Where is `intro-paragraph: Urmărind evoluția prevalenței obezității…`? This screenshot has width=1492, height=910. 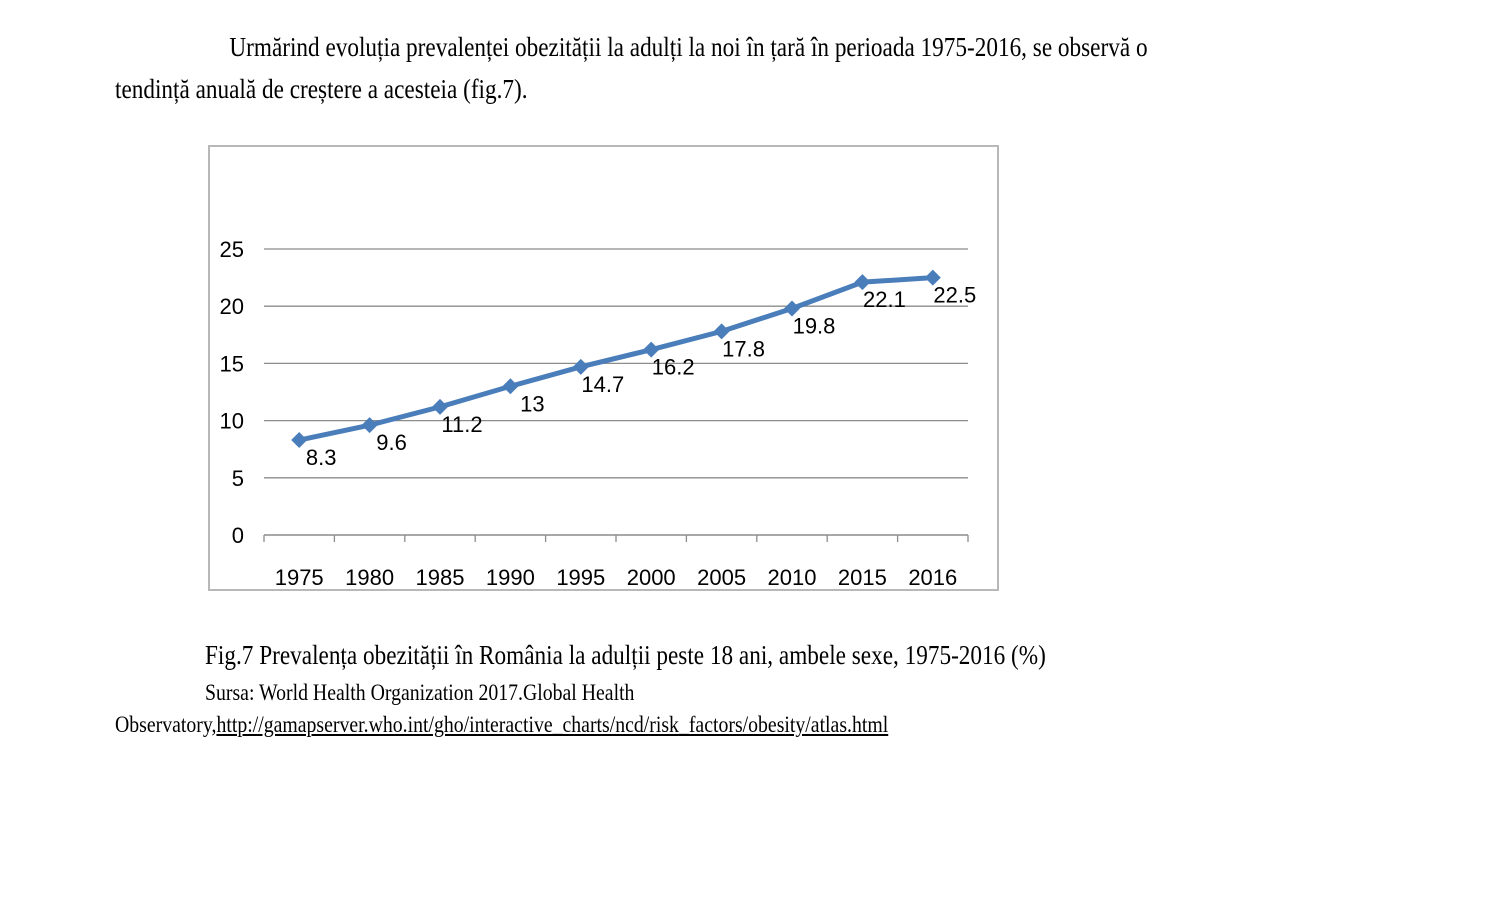
intro-paragraph: Urmărind evoluția prevalenței obezității… is located at coordinates (648, 68).